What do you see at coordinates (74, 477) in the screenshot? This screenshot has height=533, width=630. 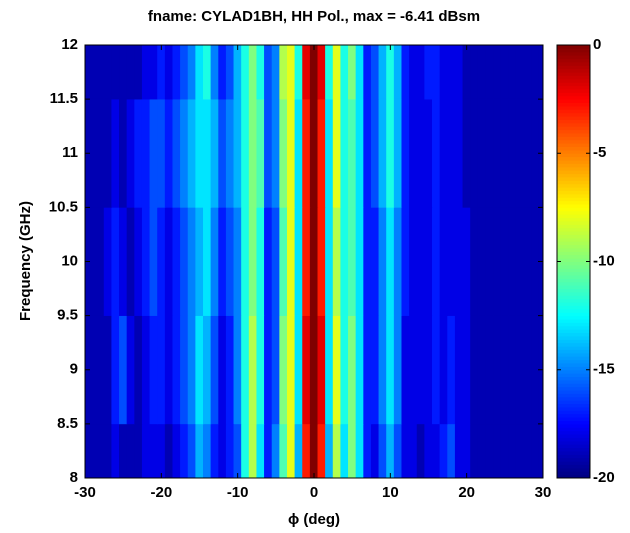 I see `y-tick-label: 8` at bounding box center [74, 477].